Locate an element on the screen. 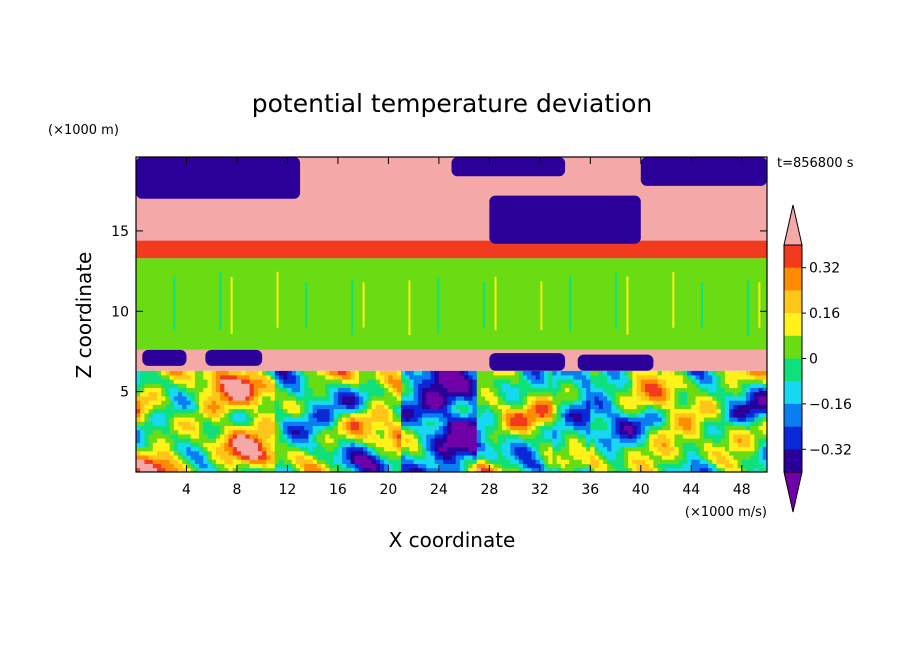 This screenshot has height=654, width=904. x-axis-unit: (×1000 m/s) is located at coordinates (726, 512).